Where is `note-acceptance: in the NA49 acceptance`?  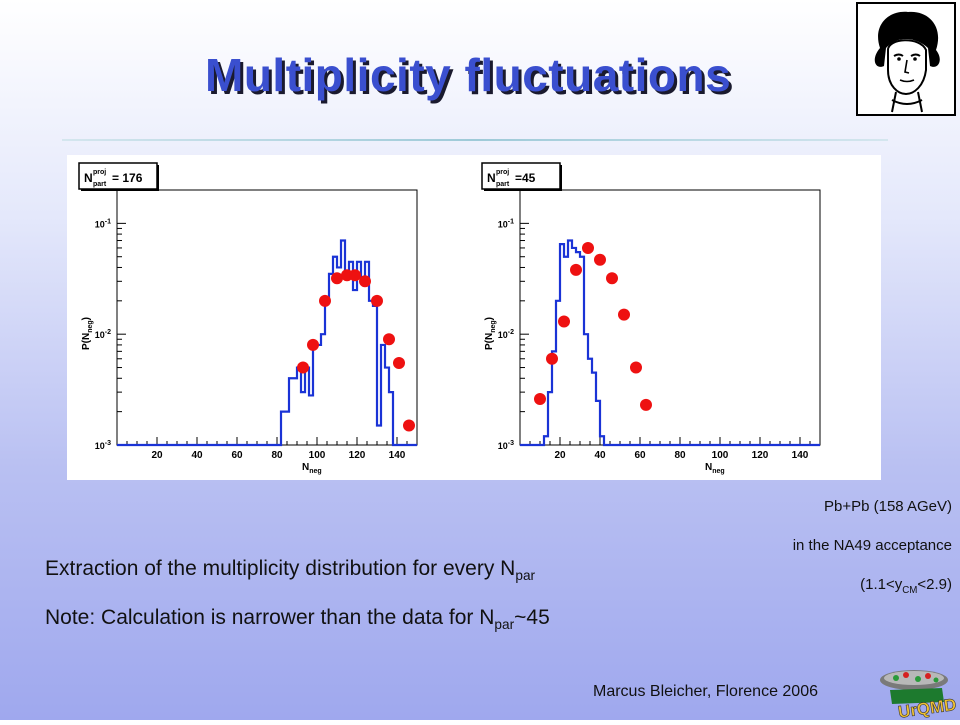
note-acceptance: in the NA49 acceptance is located at coordinates (872, 545).